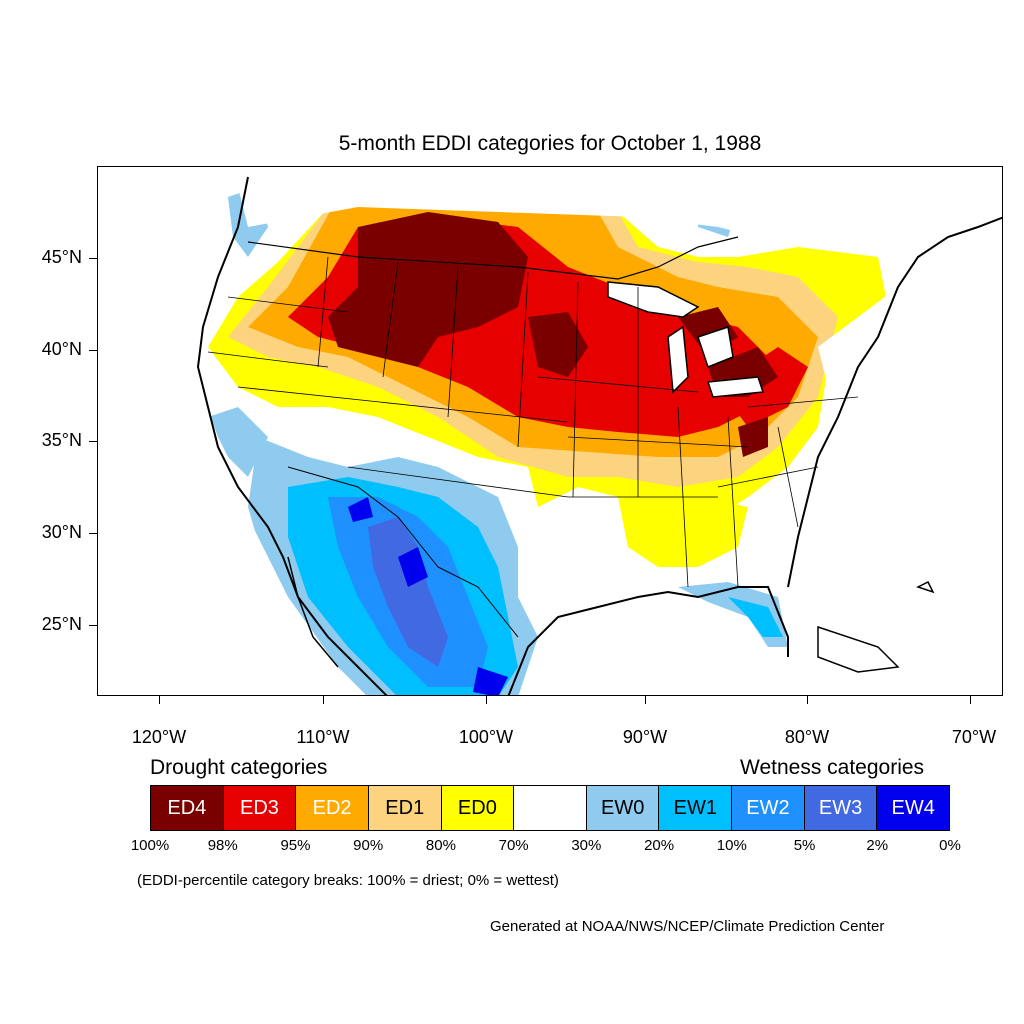 The image size is (1024, 1024). I want to click on break-label: 98%, so click(222, 845).